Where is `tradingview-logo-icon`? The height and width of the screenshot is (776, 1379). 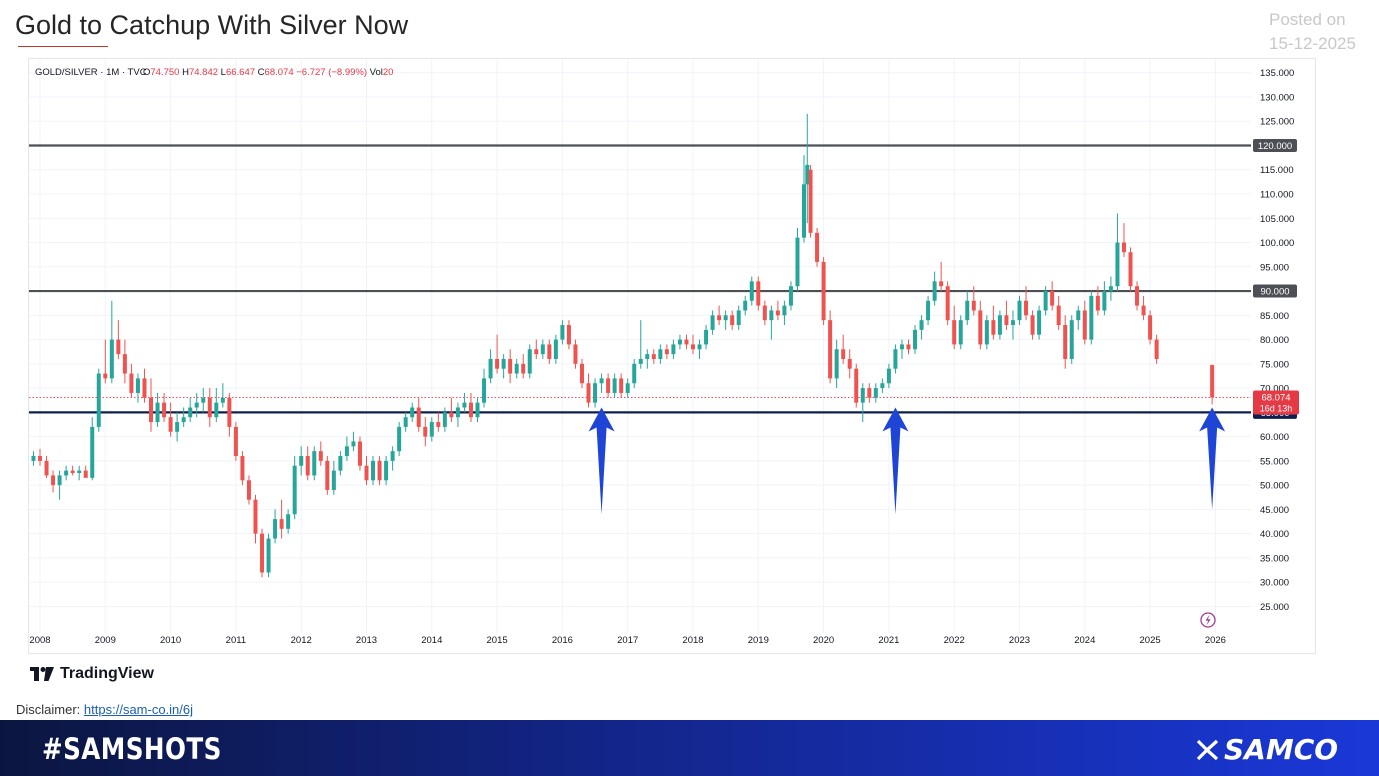
tradingview-logo-icon is located at coordinates (42, 674).